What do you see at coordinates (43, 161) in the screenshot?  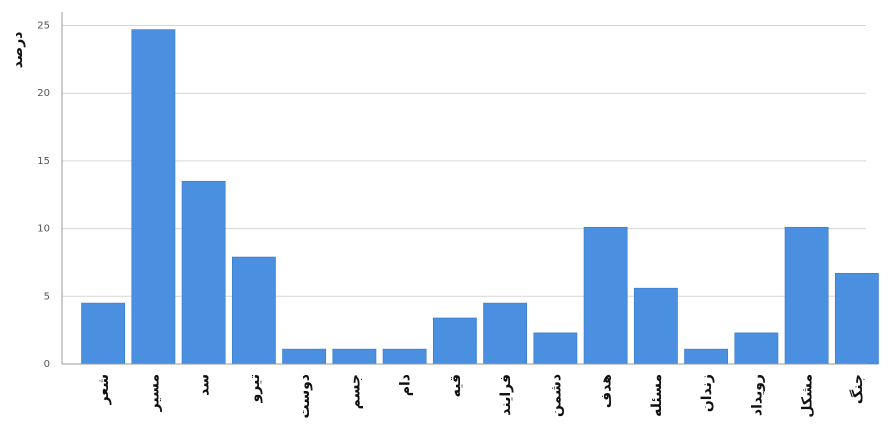 I see `y-tick-label-15: 15` at bounding box center [43, 161].